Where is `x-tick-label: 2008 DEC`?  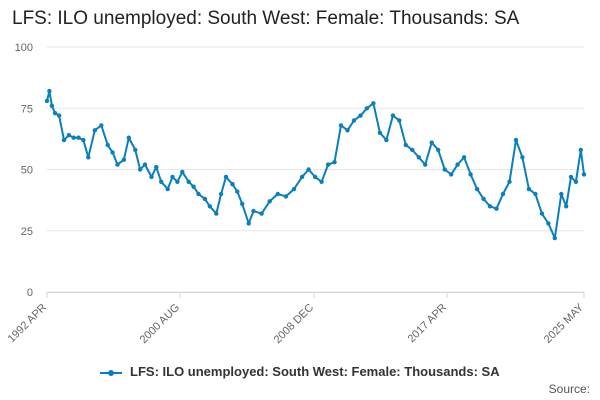
x-tick-label: 2008 DEC is located at coordinates (294, 324).